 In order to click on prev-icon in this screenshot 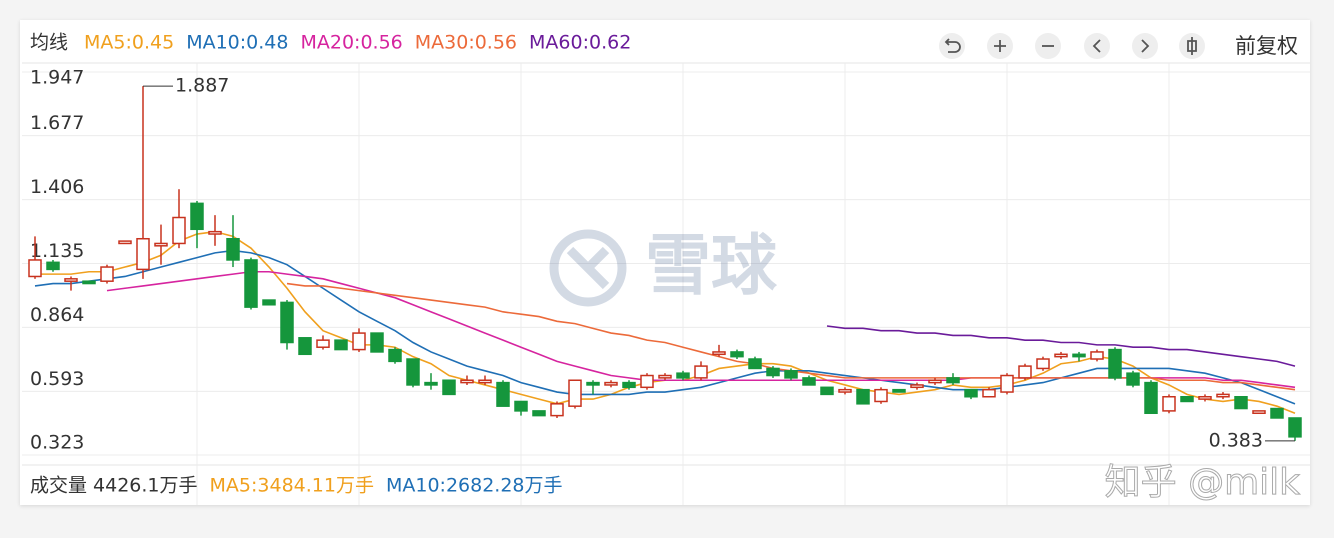, I will do `click(1096, 46)`.